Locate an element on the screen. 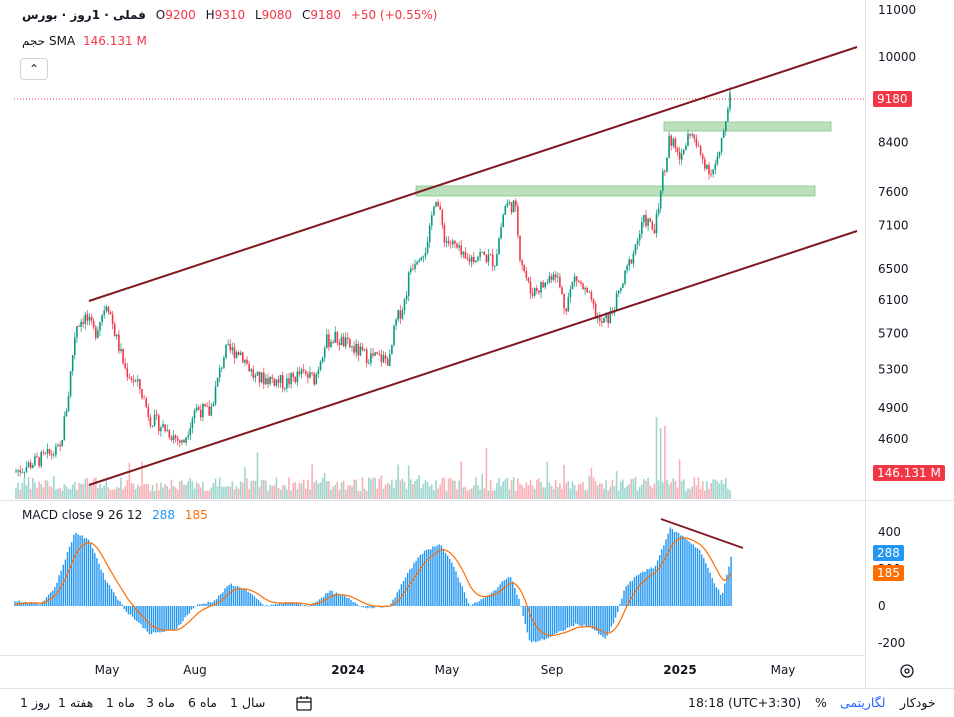 This screenshot has width=954, height=717. price-tick-label: 7600 is located at coordinates (893, 192).